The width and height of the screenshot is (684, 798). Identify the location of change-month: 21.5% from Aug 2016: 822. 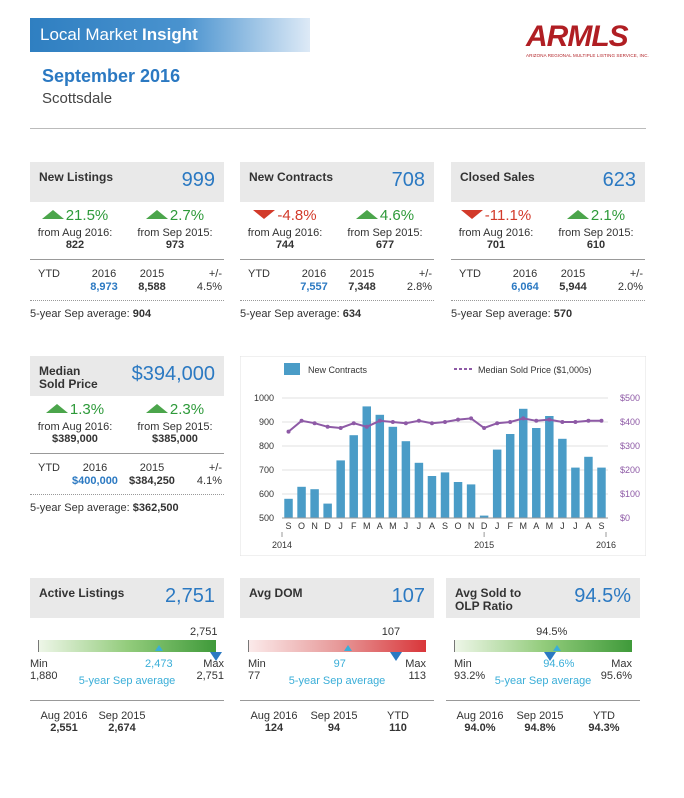
(75, 230).